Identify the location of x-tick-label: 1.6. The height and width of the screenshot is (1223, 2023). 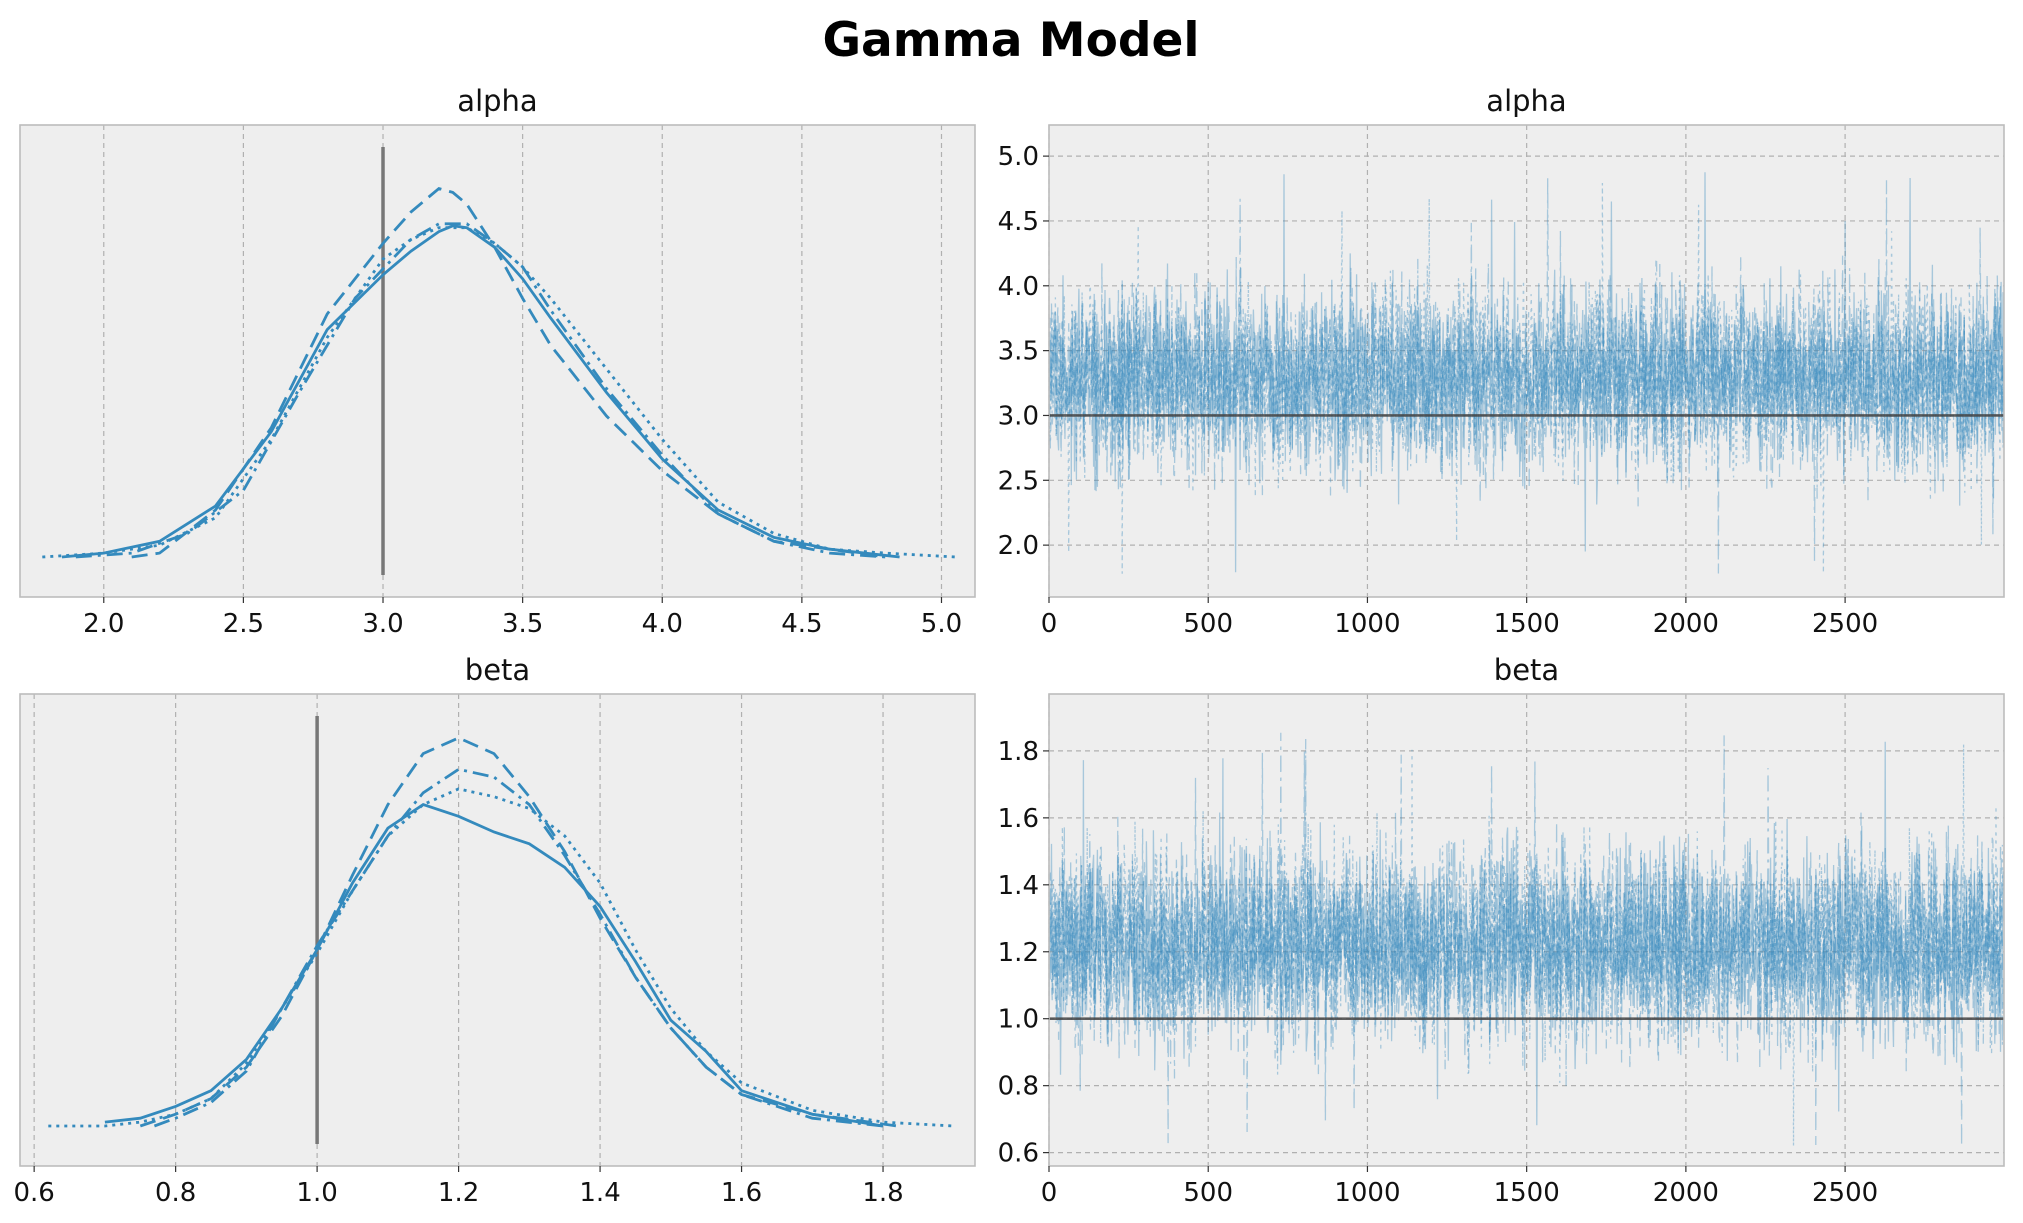
(741, 1193).